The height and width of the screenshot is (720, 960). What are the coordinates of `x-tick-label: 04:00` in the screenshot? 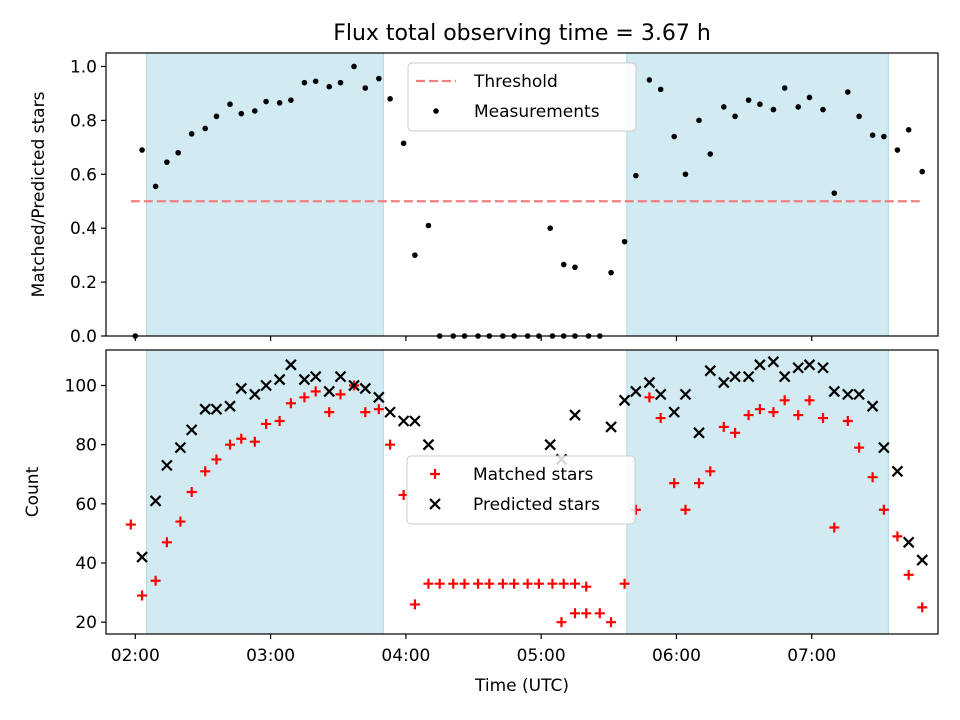 It's located at (405, 656).